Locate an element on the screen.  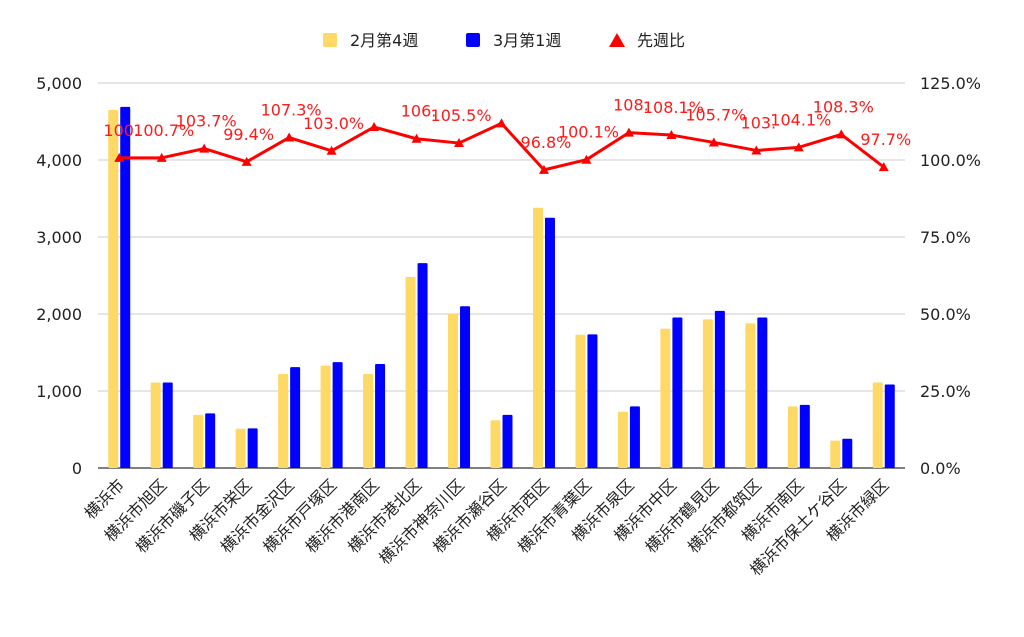
wow-ratio-data-label: 100. is located at coordinates (121, 130).